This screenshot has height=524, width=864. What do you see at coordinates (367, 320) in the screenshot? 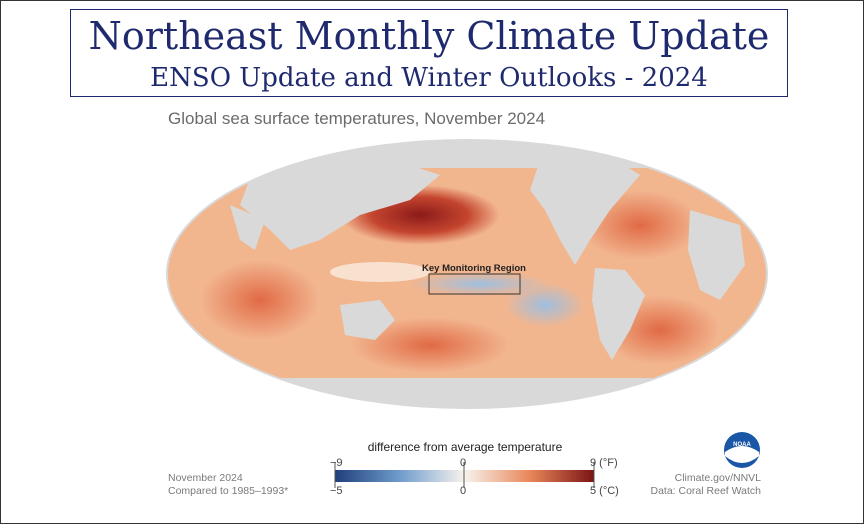
I see `australia` at bounding box center [367, 320].